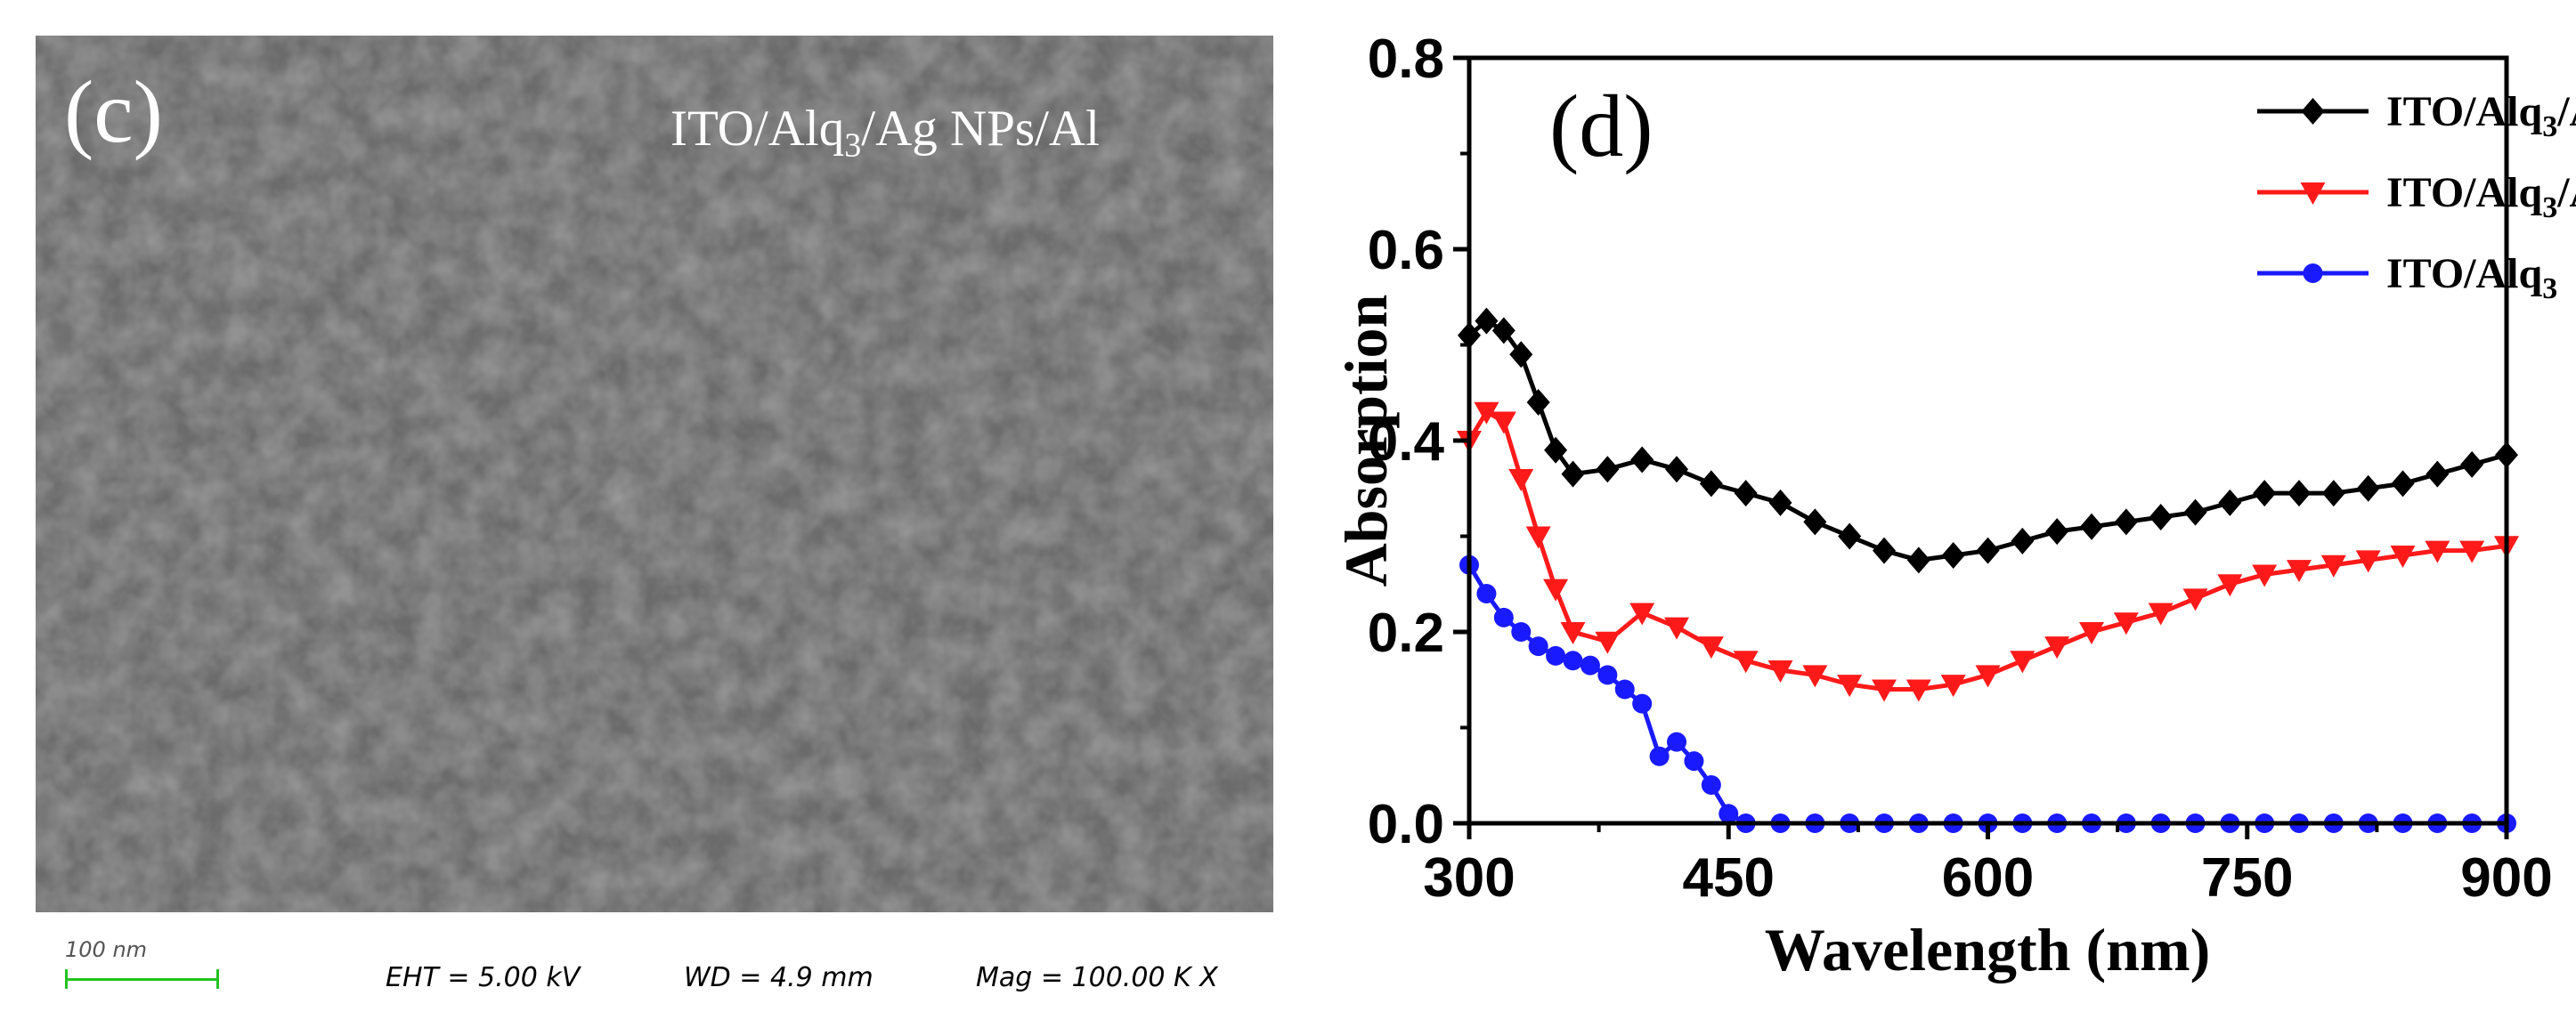 This screenshot has width=2576, height=1036. What do you see at coordinates (1988, 878) in the screenshot?
I see `x-tick-label: 600` at bounding box center [1988, 878].